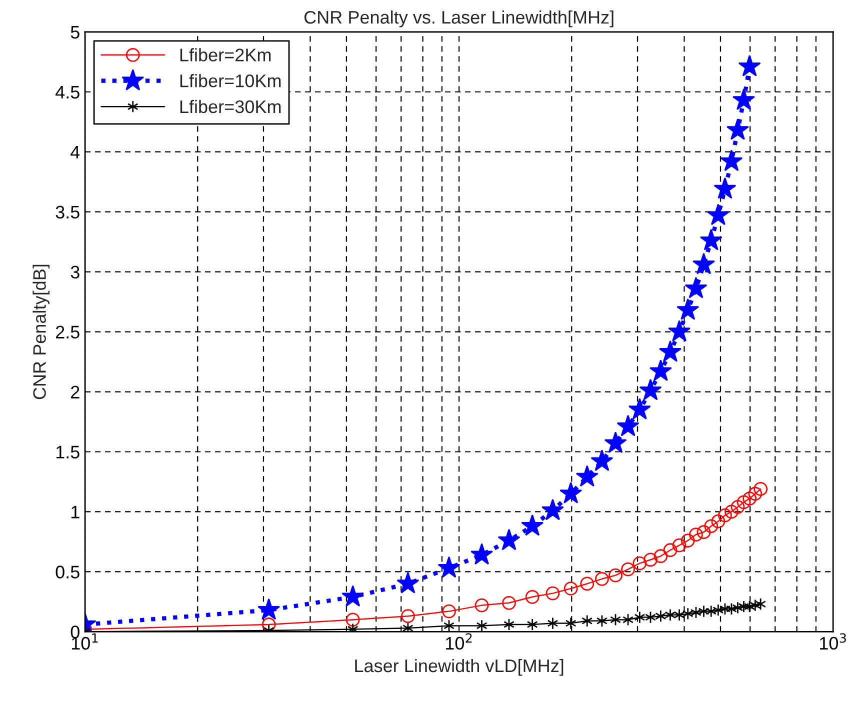 Image resolution: width=852 pixels, height=704 pixels. Describe the element at coordinates (75, 152) in the screenshot. I see `y-tick-label: 4` at that location.